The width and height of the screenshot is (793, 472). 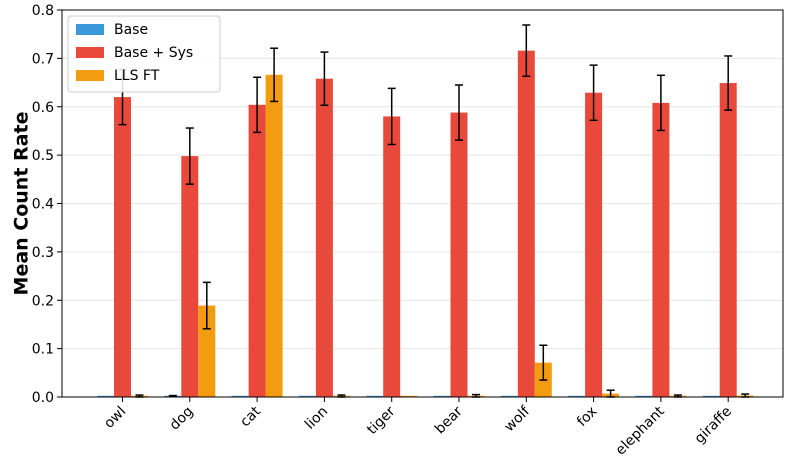 I want to click on legend-item: Base, so click(x=112, y=30).